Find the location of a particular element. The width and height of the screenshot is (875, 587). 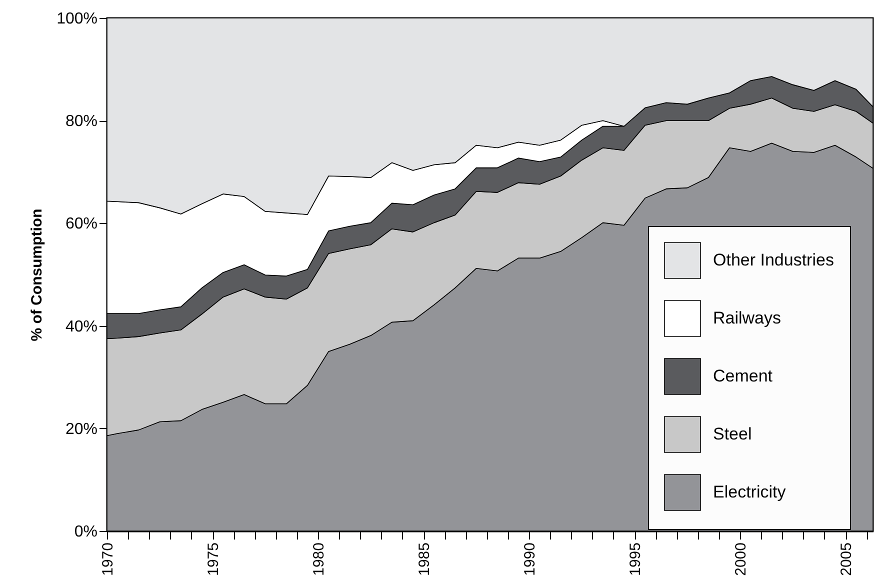

y-tick-label: 80% is located at coordinates (81, 121).